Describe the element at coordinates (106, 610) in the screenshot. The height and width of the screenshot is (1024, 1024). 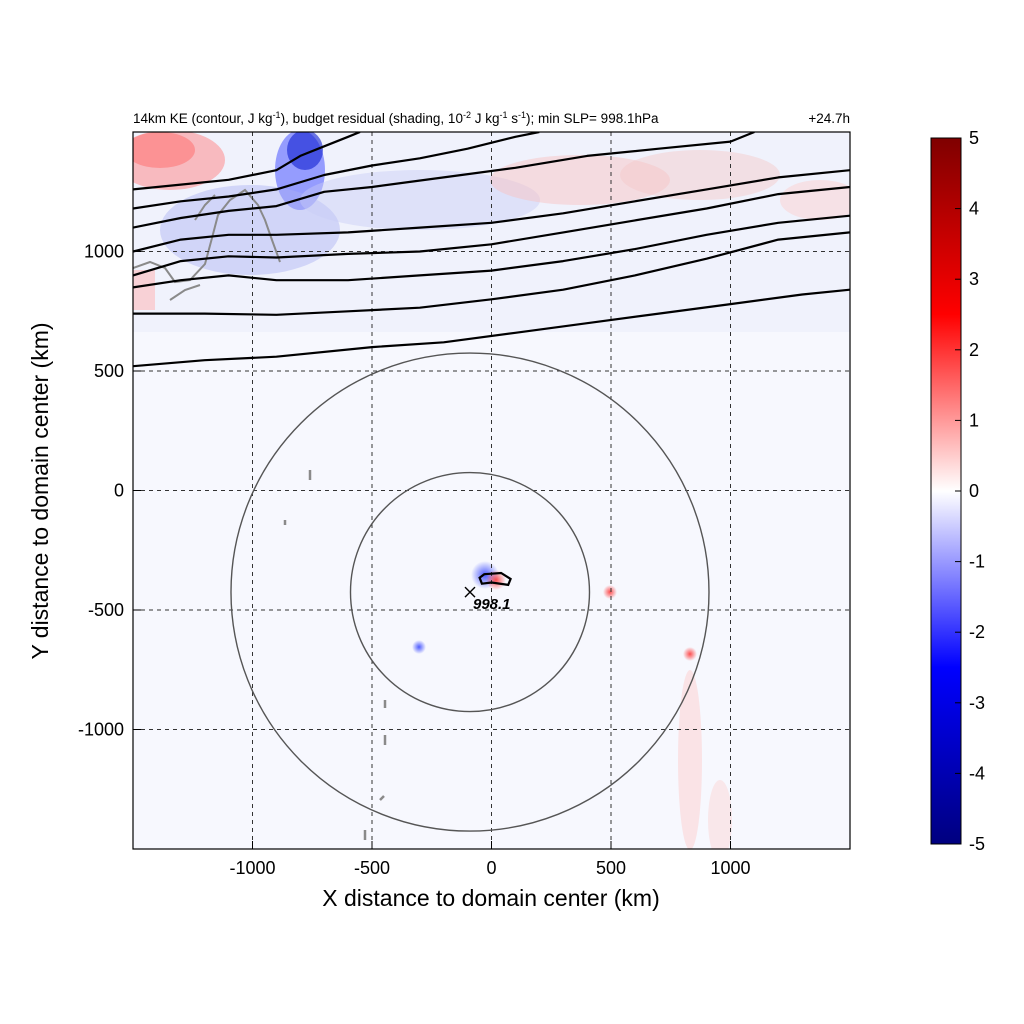
I see `y-tick-label: -500` at that location.